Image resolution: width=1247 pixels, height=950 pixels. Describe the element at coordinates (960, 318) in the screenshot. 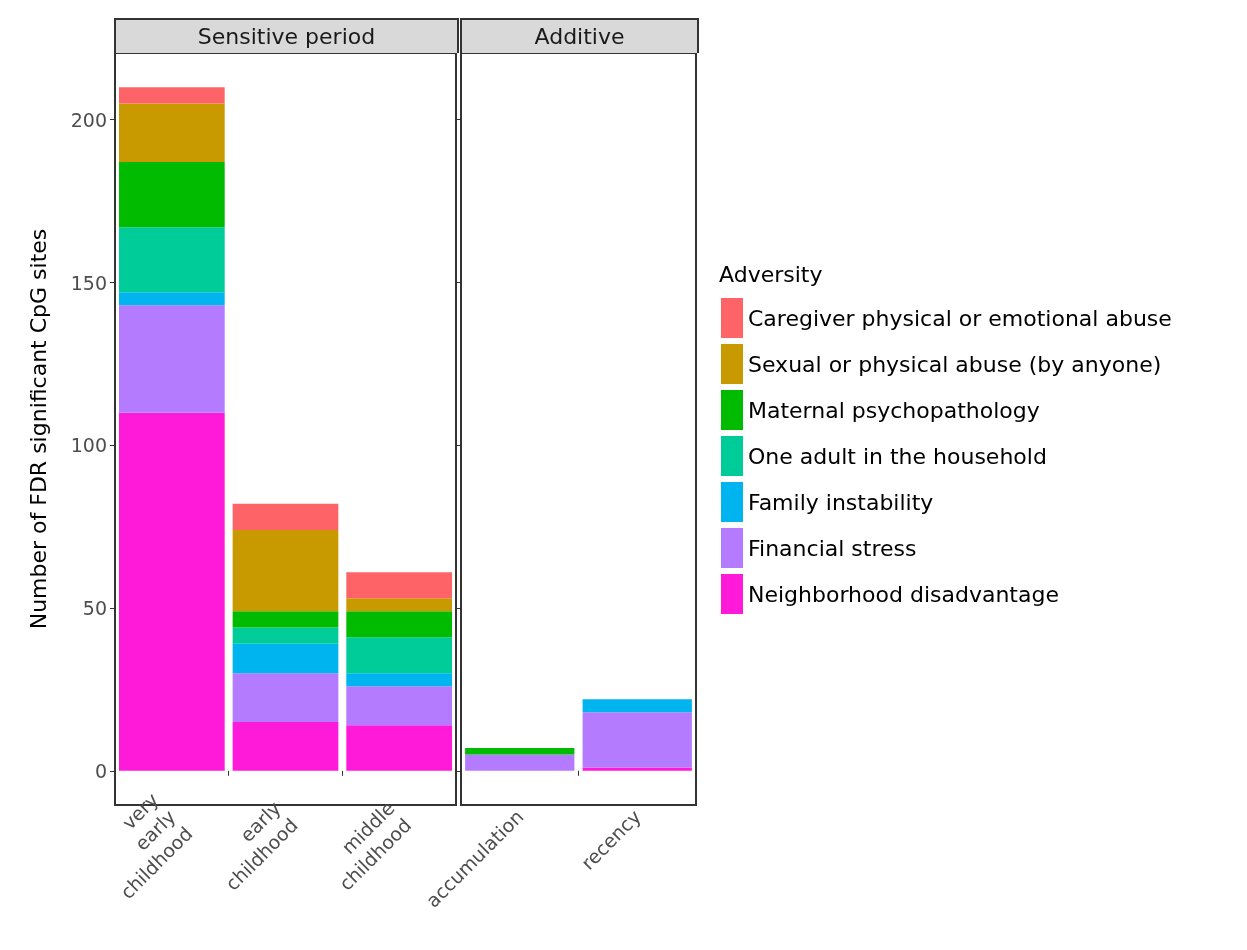

I see `legend-label: Caregiver physical or emotional abuse` at that location.